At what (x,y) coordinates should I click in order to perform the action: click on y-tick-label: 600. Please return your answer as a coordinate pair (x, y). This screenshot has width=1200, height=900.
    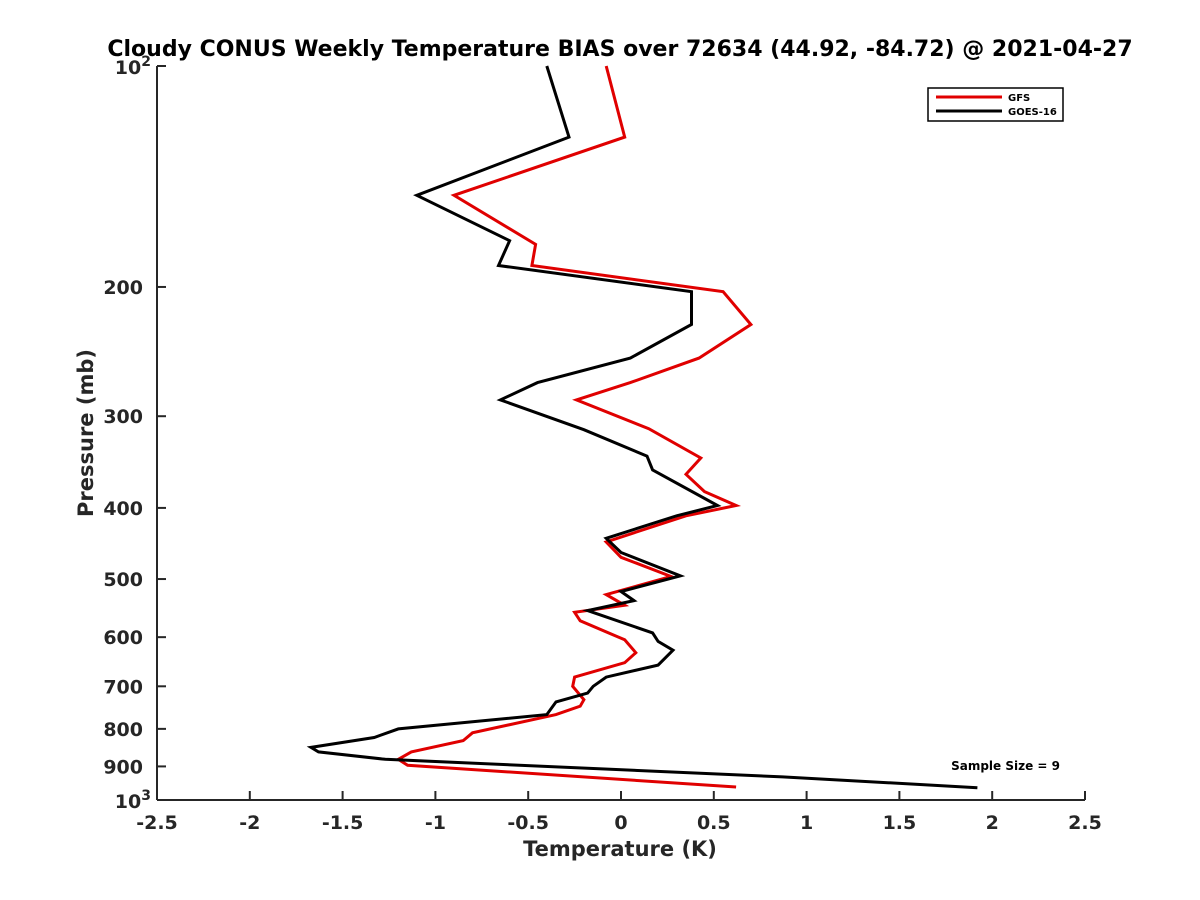
    Looking at the image, I should click on (123, 638).